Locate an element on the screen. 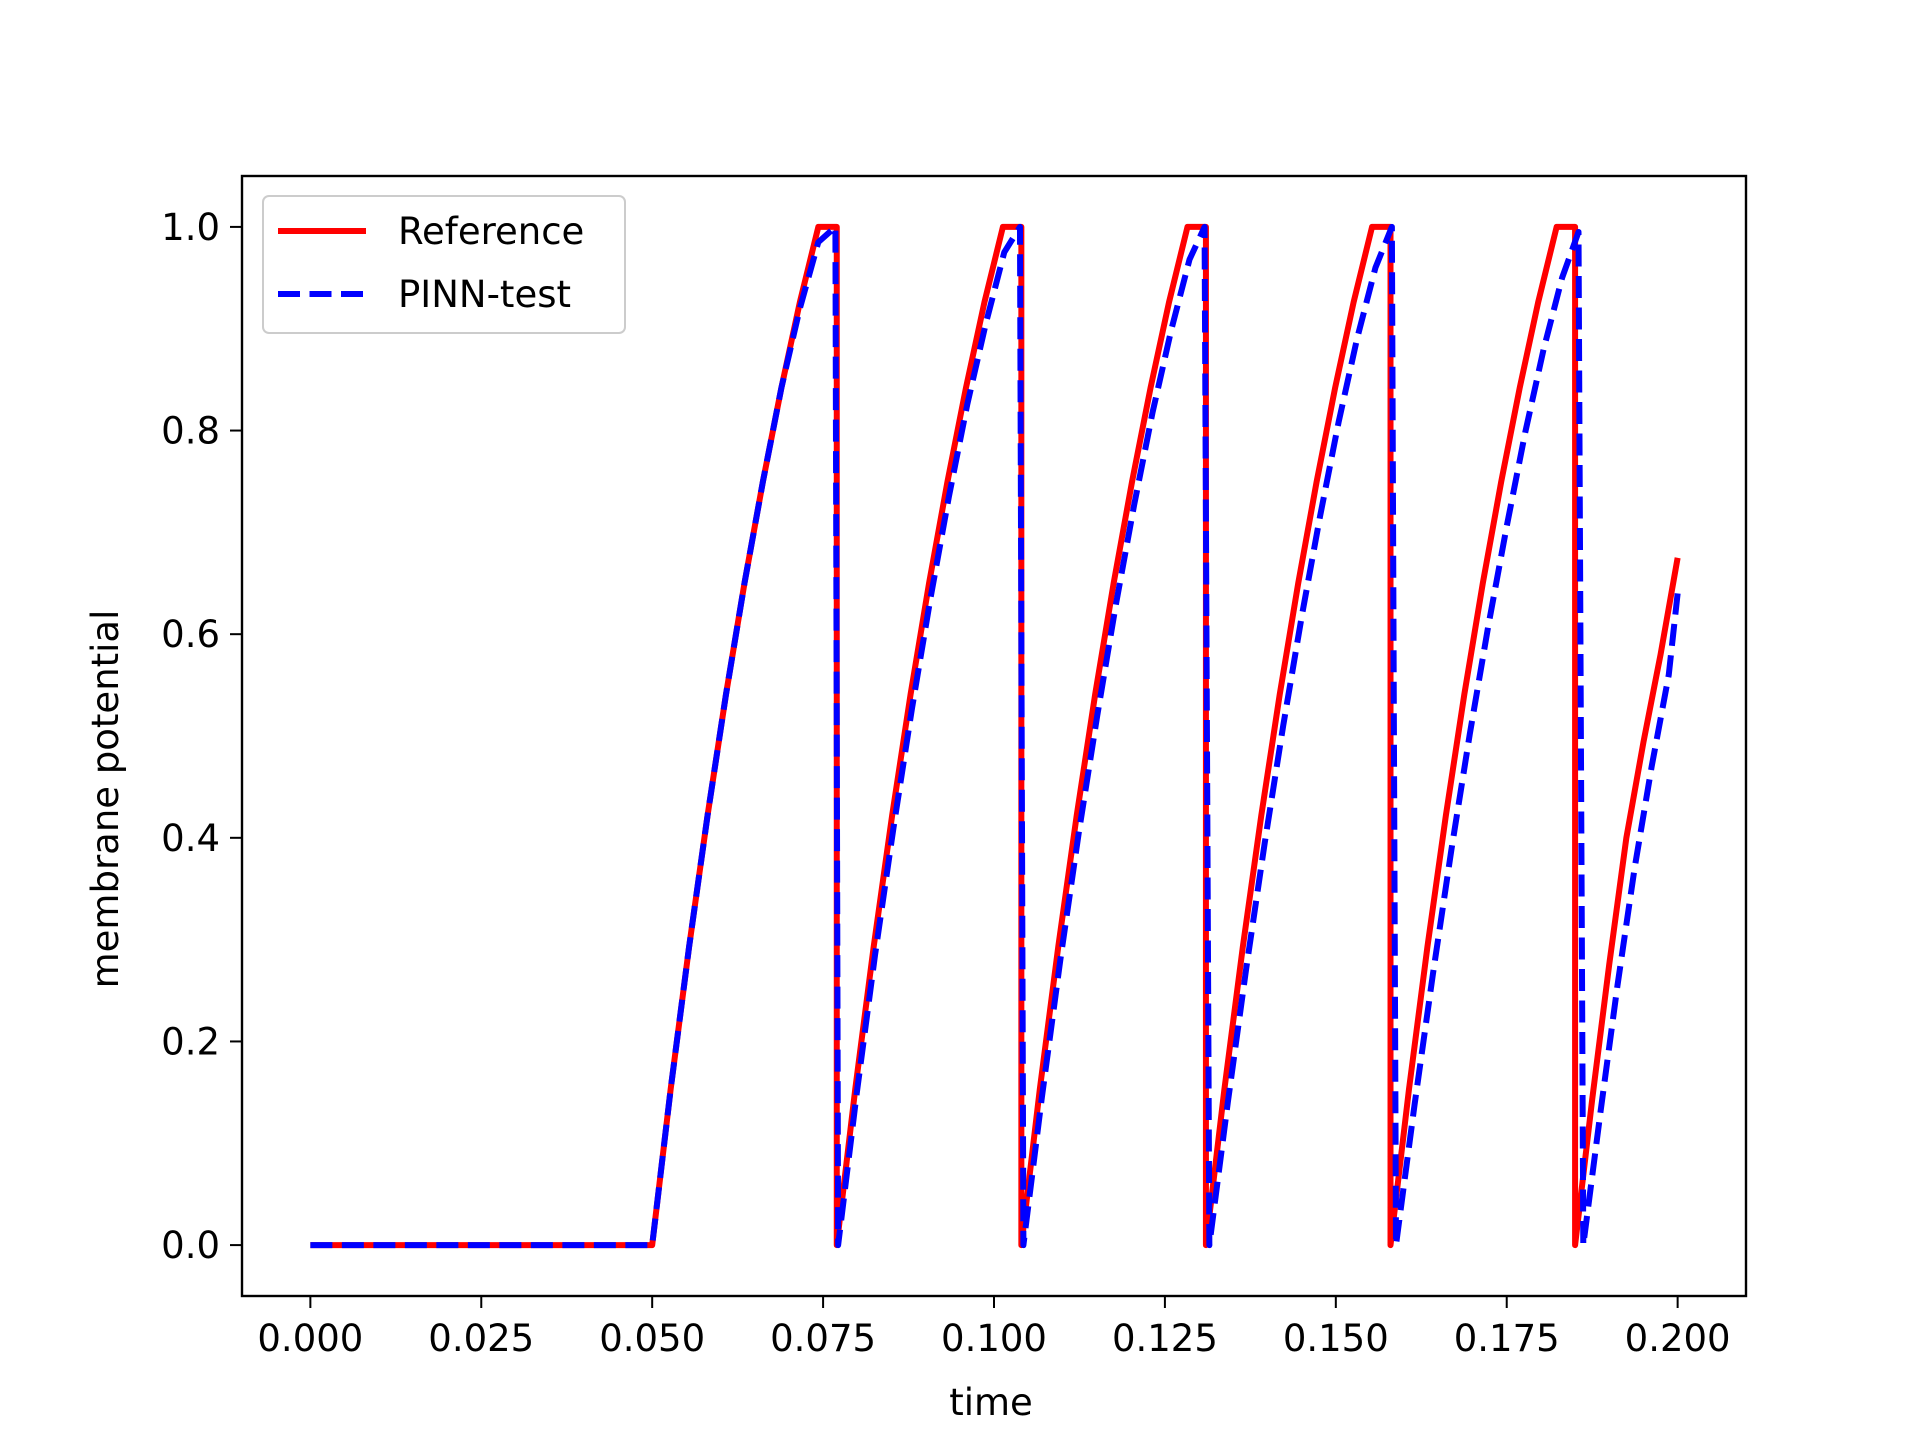  legend: Reference PINN-test is located at coordinates (444, 264).